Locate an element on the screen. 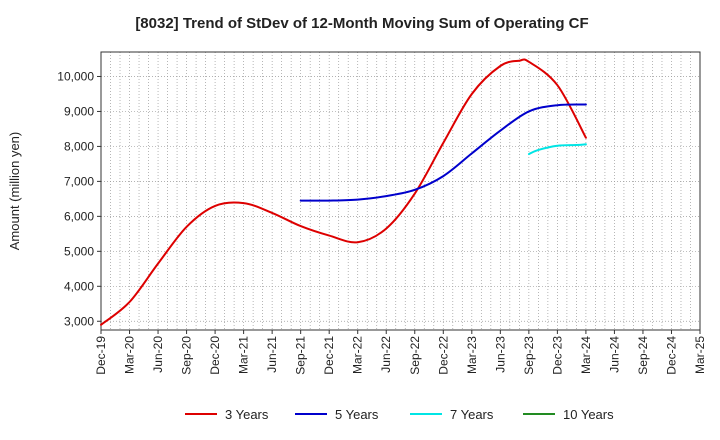 Image resolution: width=720 pixels, height=440 pixels. y-tick-label: 4,000 is located at coordinates (79, 286).